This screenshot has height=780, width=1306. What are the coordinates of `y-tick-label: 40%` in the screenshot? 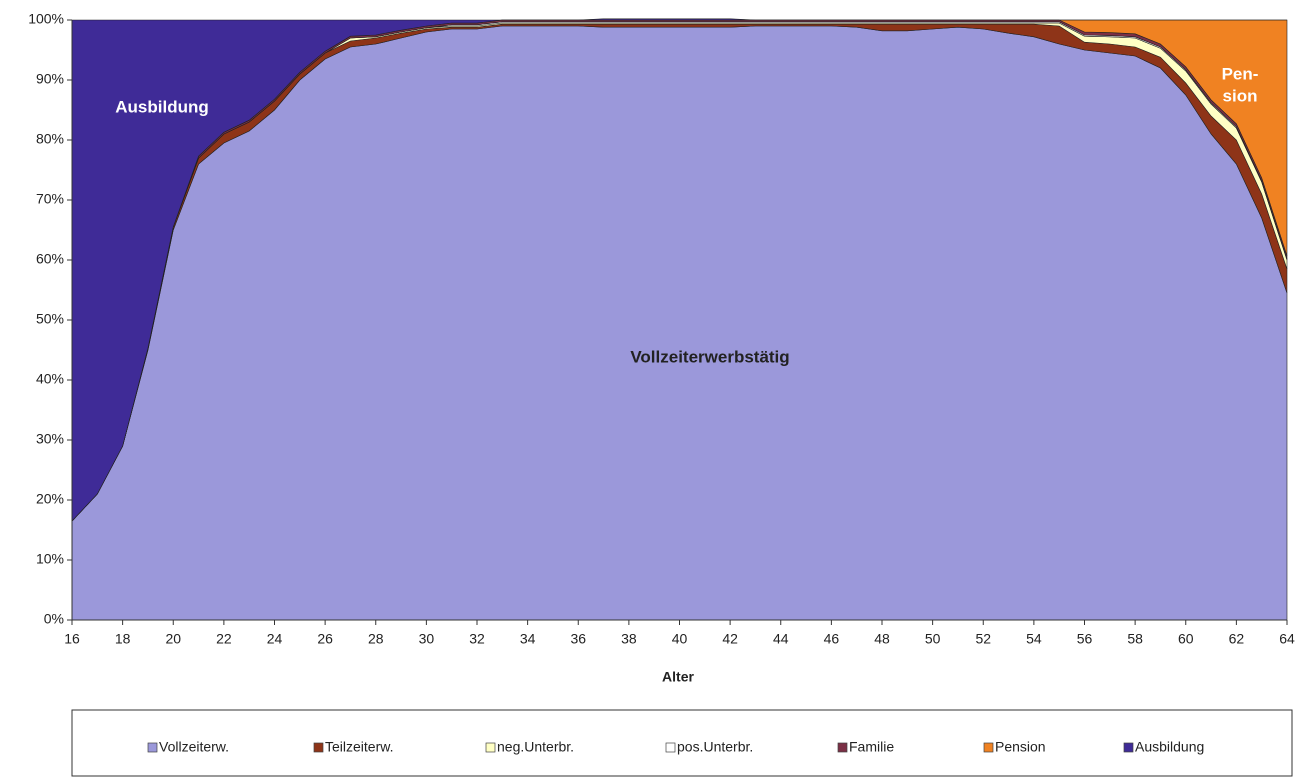 It's located at (50, 379).